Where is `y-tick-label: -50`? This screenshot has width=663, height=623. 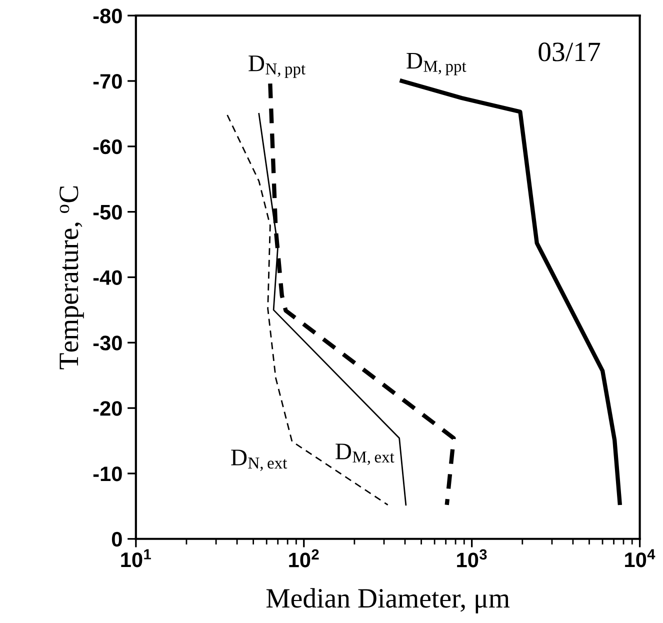
y-tick-label: -50 is located at coordinates (107, 212).